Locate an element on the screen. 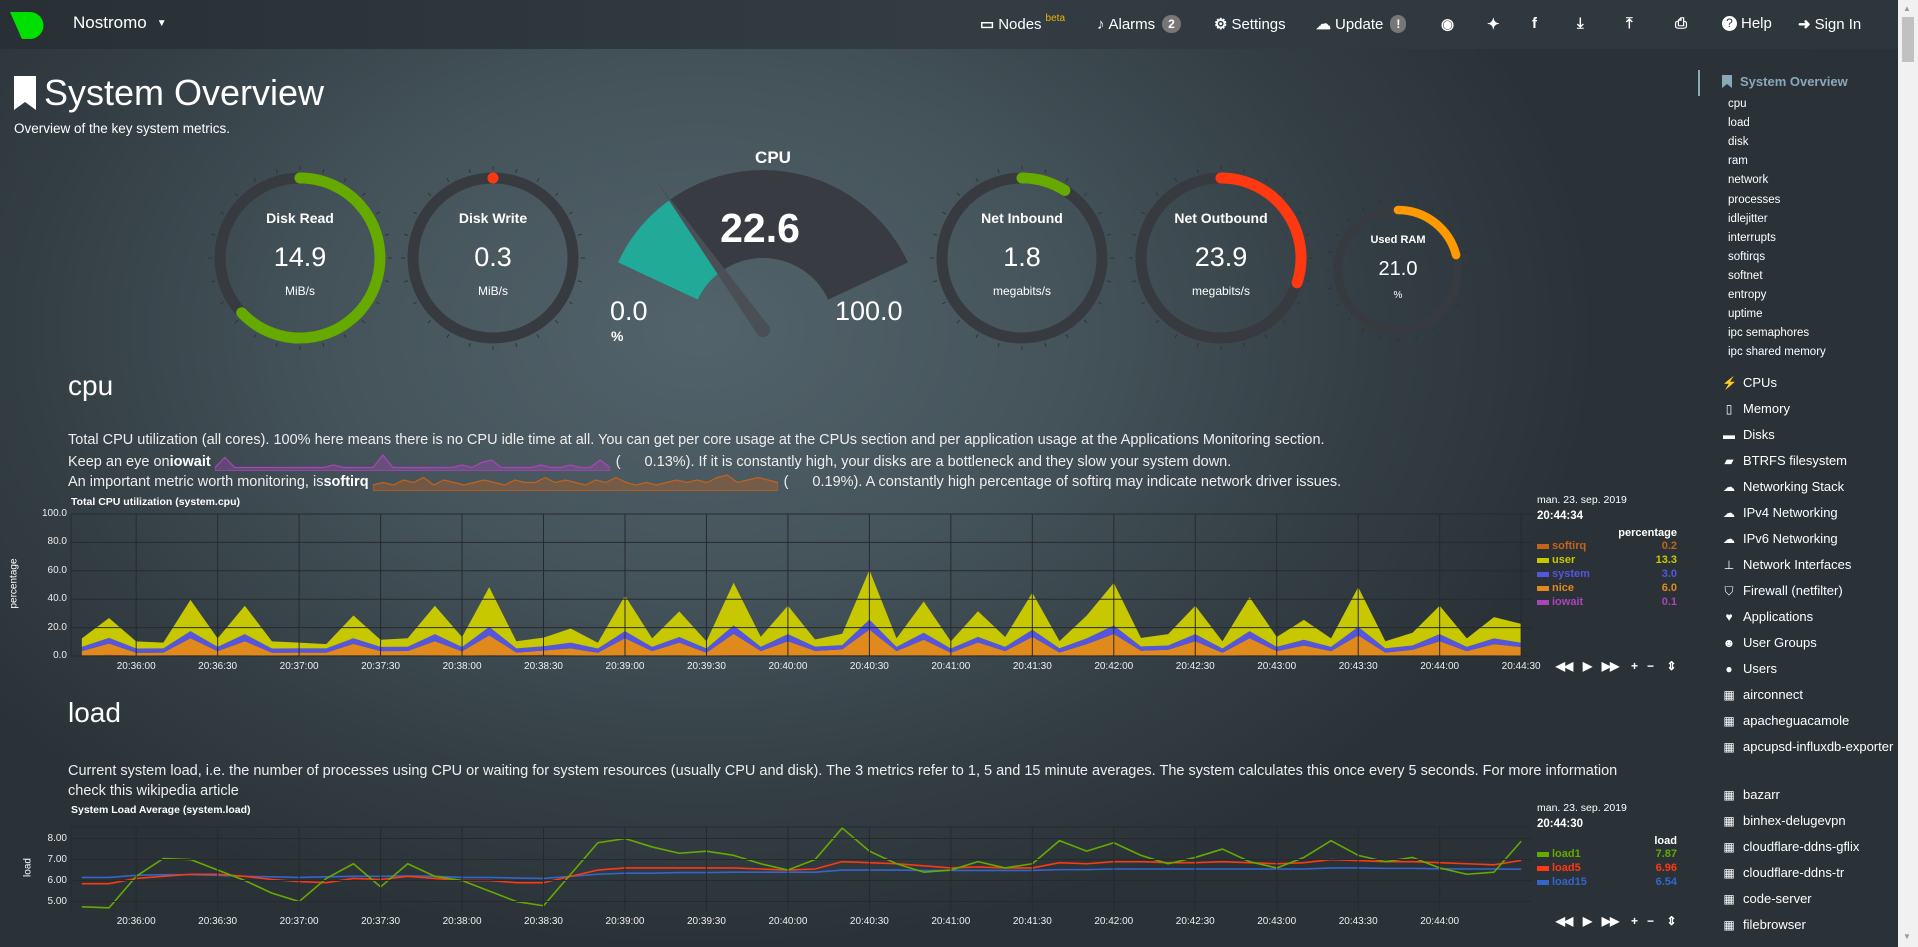 Image resolution: width=1918 pixels, height=947 pixels. legend-item-load15: load15 6.54 is located at coordinates (1607, 882).